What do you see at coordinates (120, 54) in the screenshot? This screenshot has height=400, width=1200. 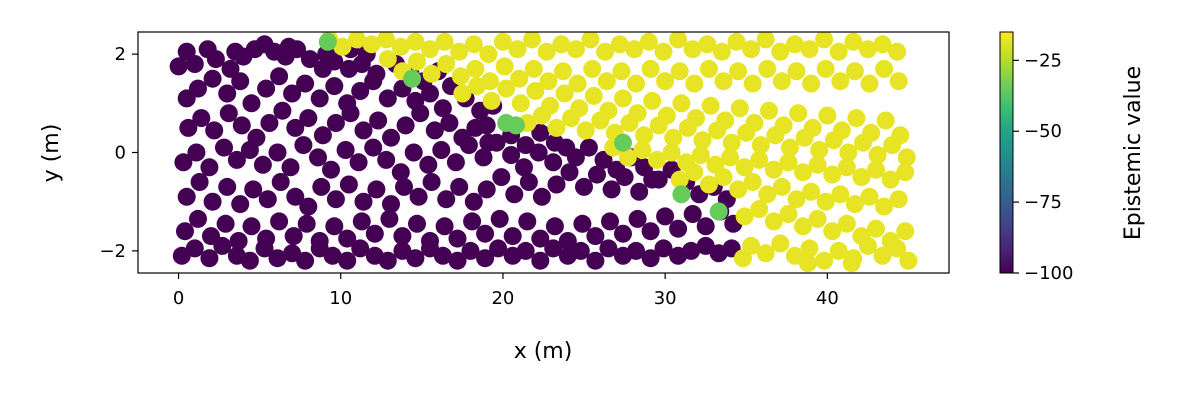 I see `y-tick-label: 2` at bounding box center [120, 54].